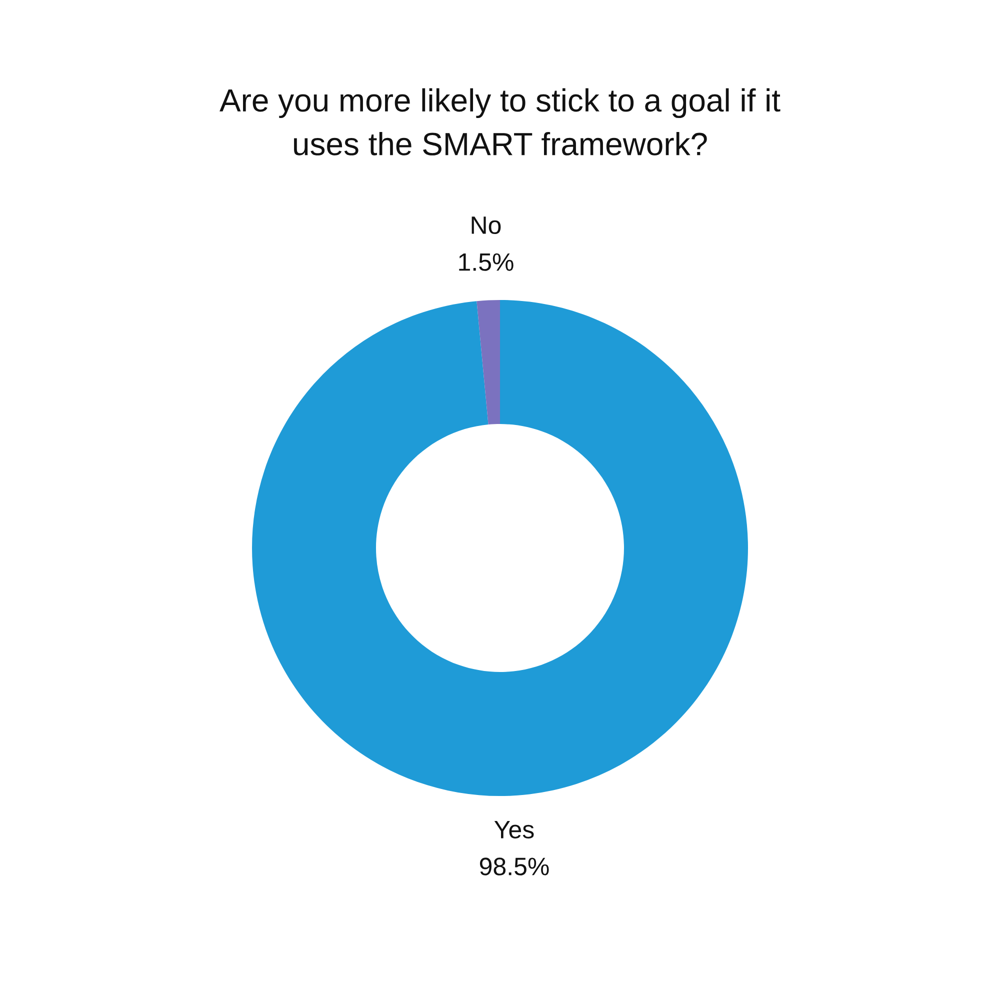 The width and height of the screenshot is (1000, 1000). Describe the element at coordinates (486, 225) in the screenshot. I see `slice-label: No` at that location.